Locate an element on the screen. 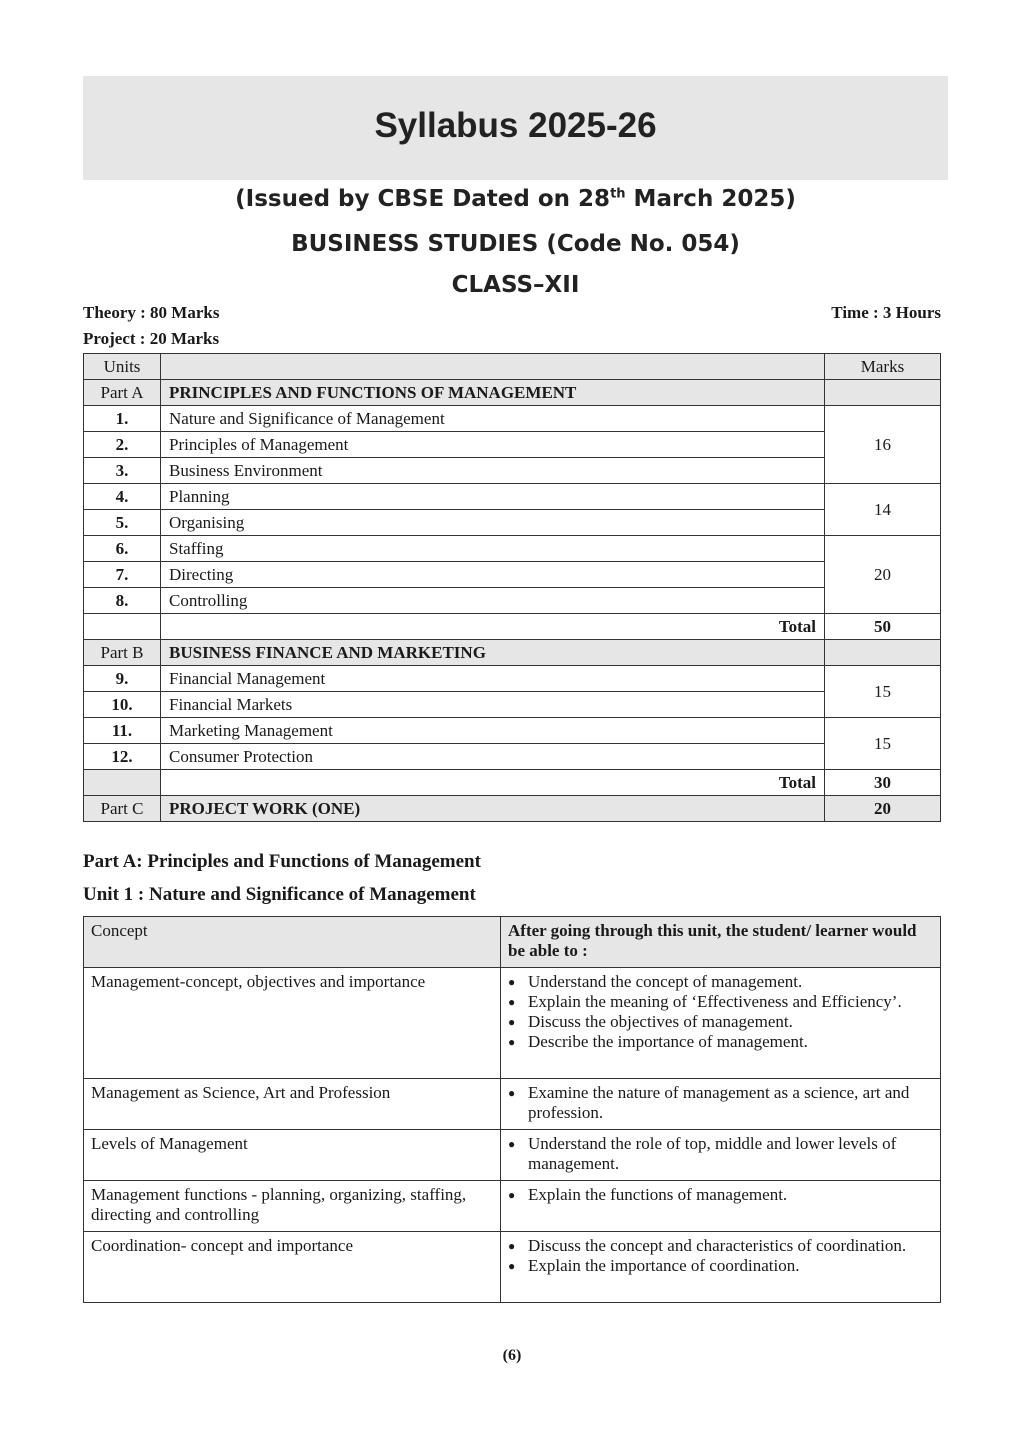 This screenshot has width=1024, height=1440. unit-name: Marketing Management is located at coordinates (492, 730).